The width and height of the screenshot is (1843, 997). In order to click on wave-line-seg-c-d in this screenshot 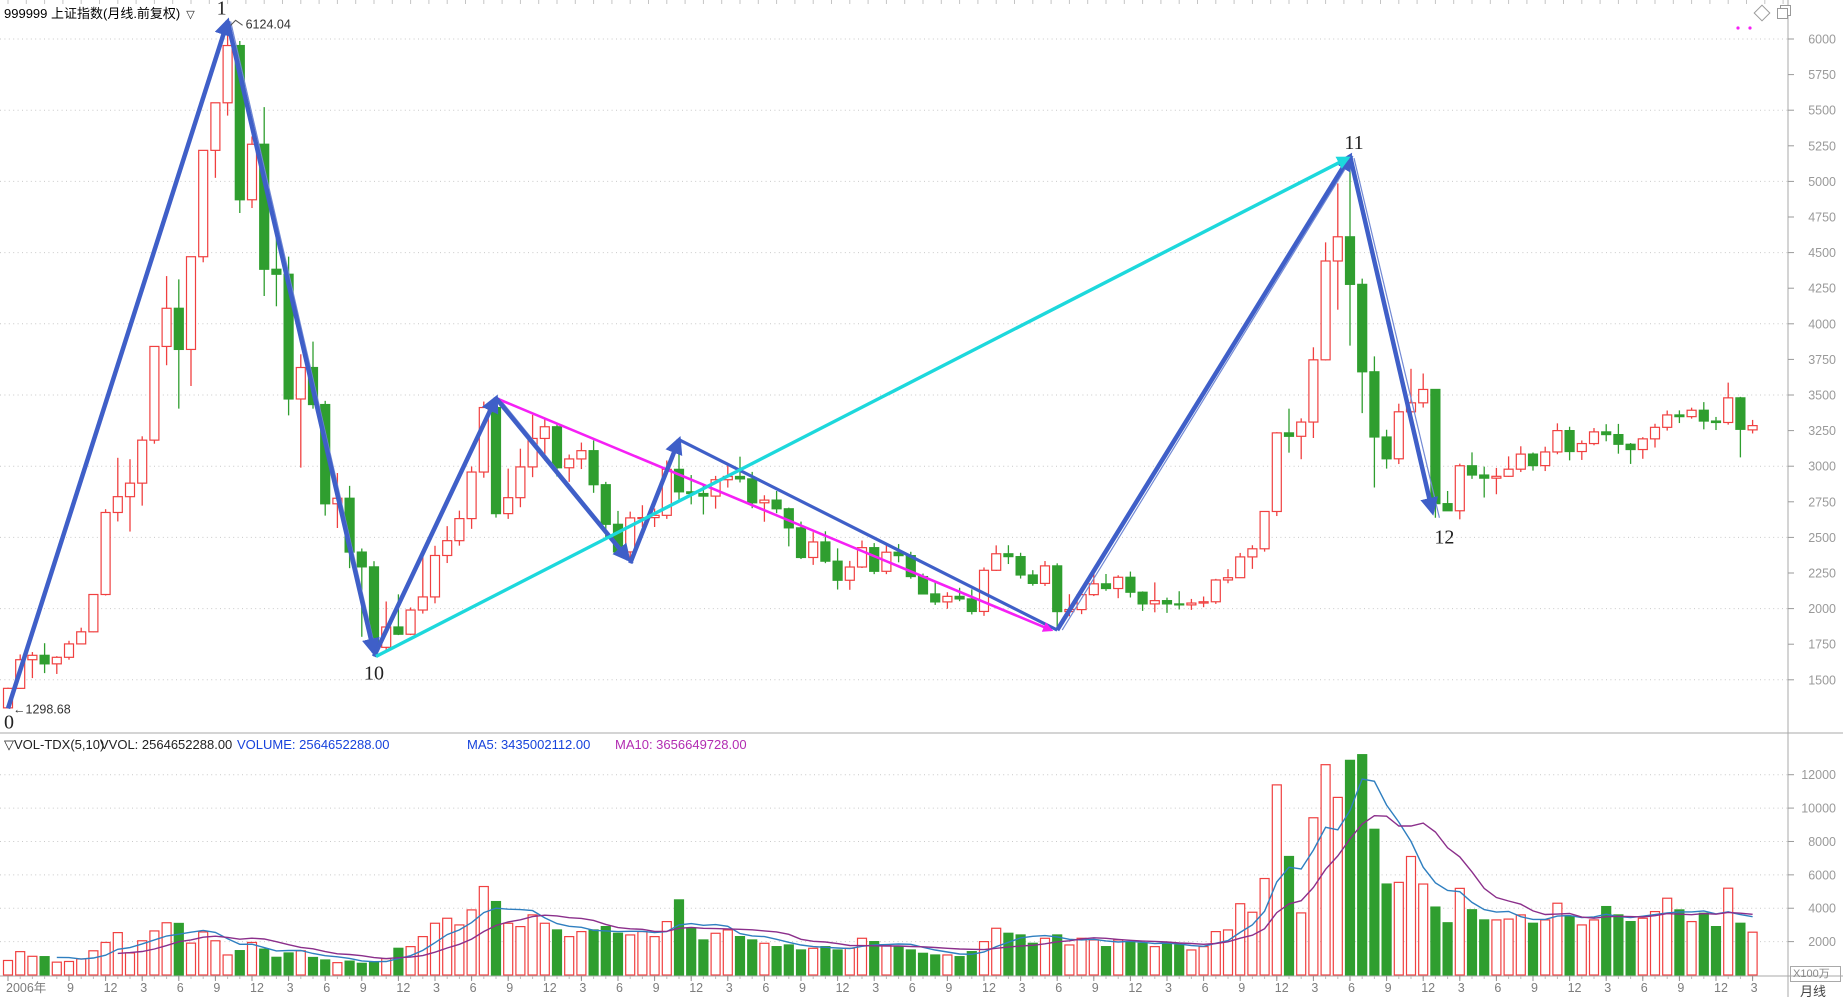, I will do `click(868, 535)`.